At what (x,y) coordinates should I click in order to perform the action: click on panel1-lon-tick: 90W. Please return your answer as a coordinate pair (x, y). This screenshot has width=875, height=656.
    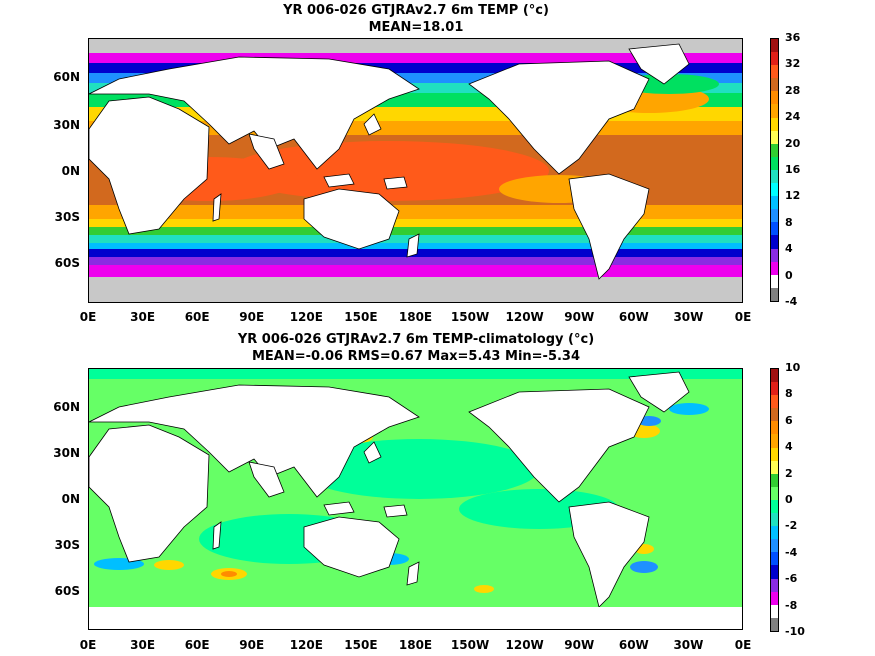
    Looking at the image, I should click on (579, 317).